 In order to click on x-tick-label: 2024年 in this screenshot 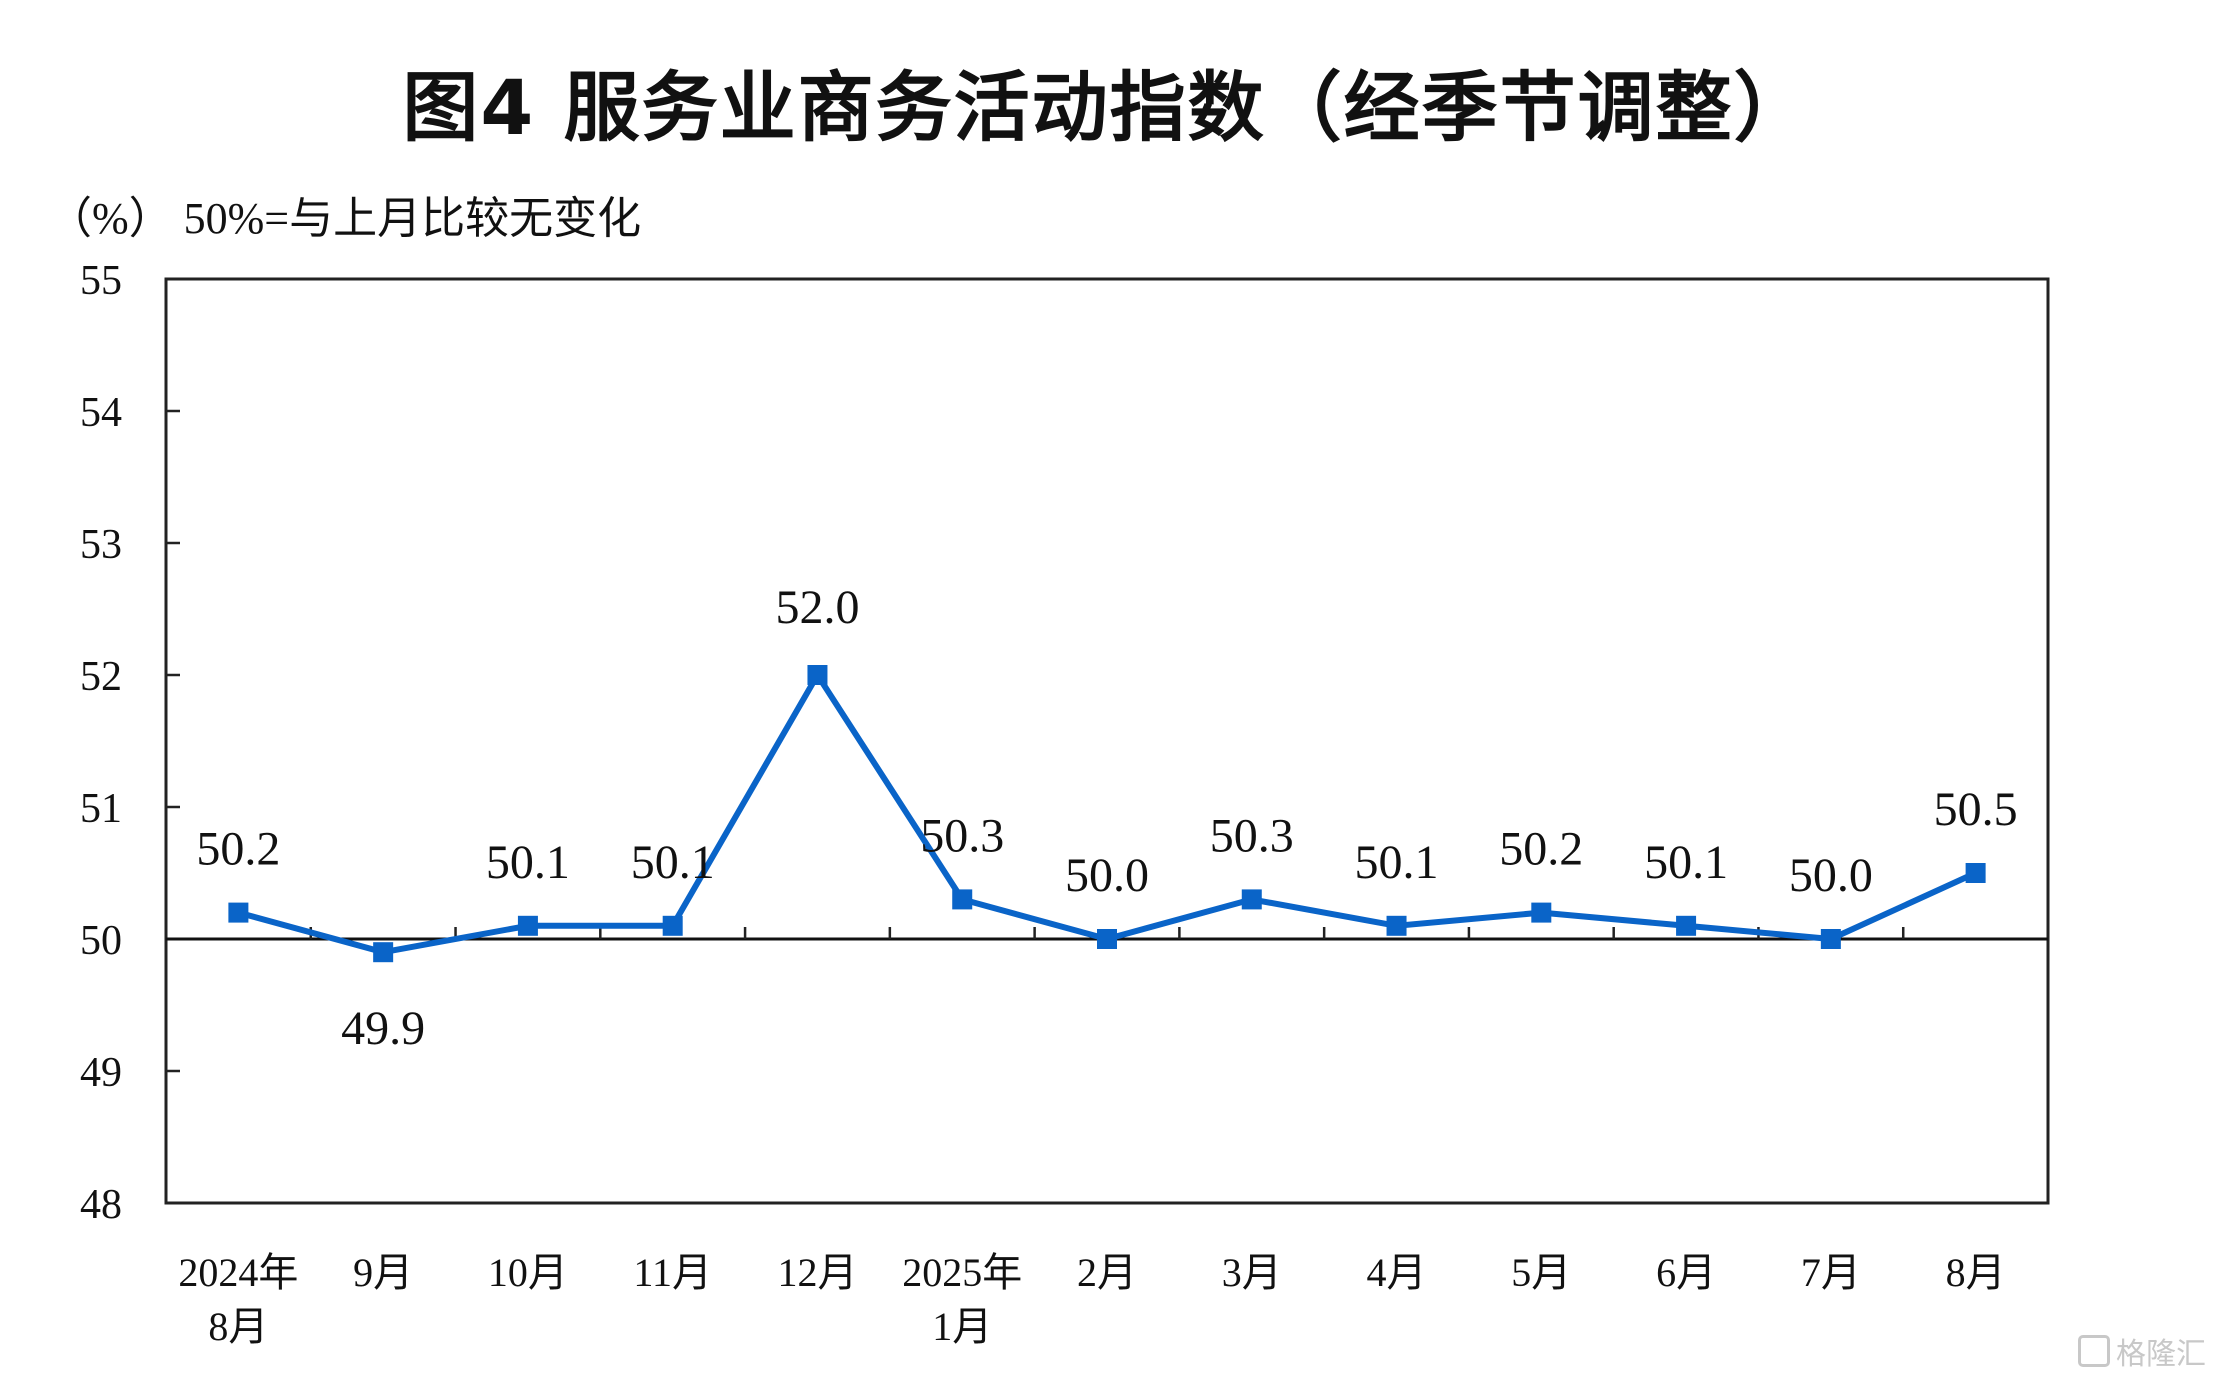, I will do `click(238, 1272)`.